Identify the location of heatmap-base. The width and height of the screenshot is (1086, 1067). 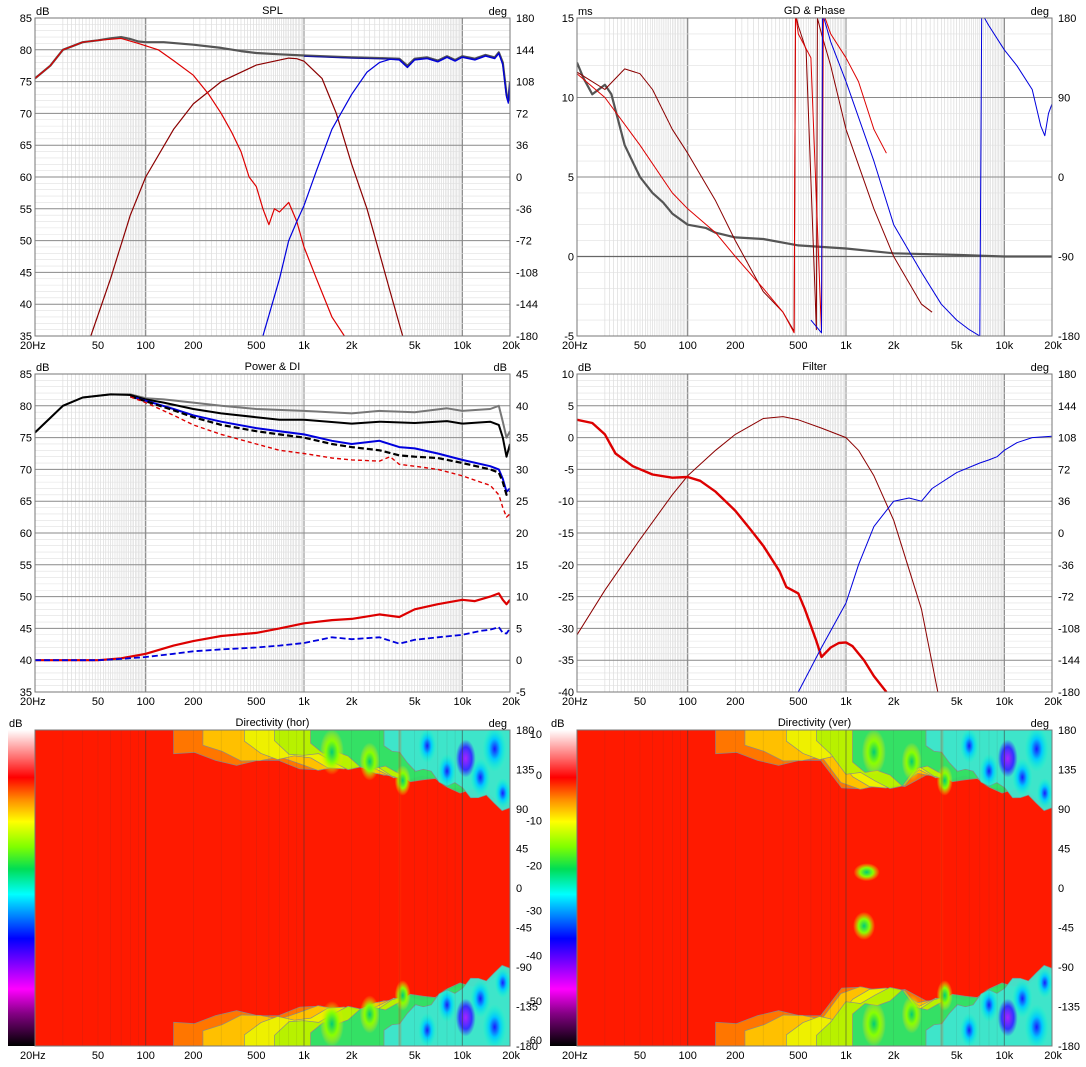
(814, 888).